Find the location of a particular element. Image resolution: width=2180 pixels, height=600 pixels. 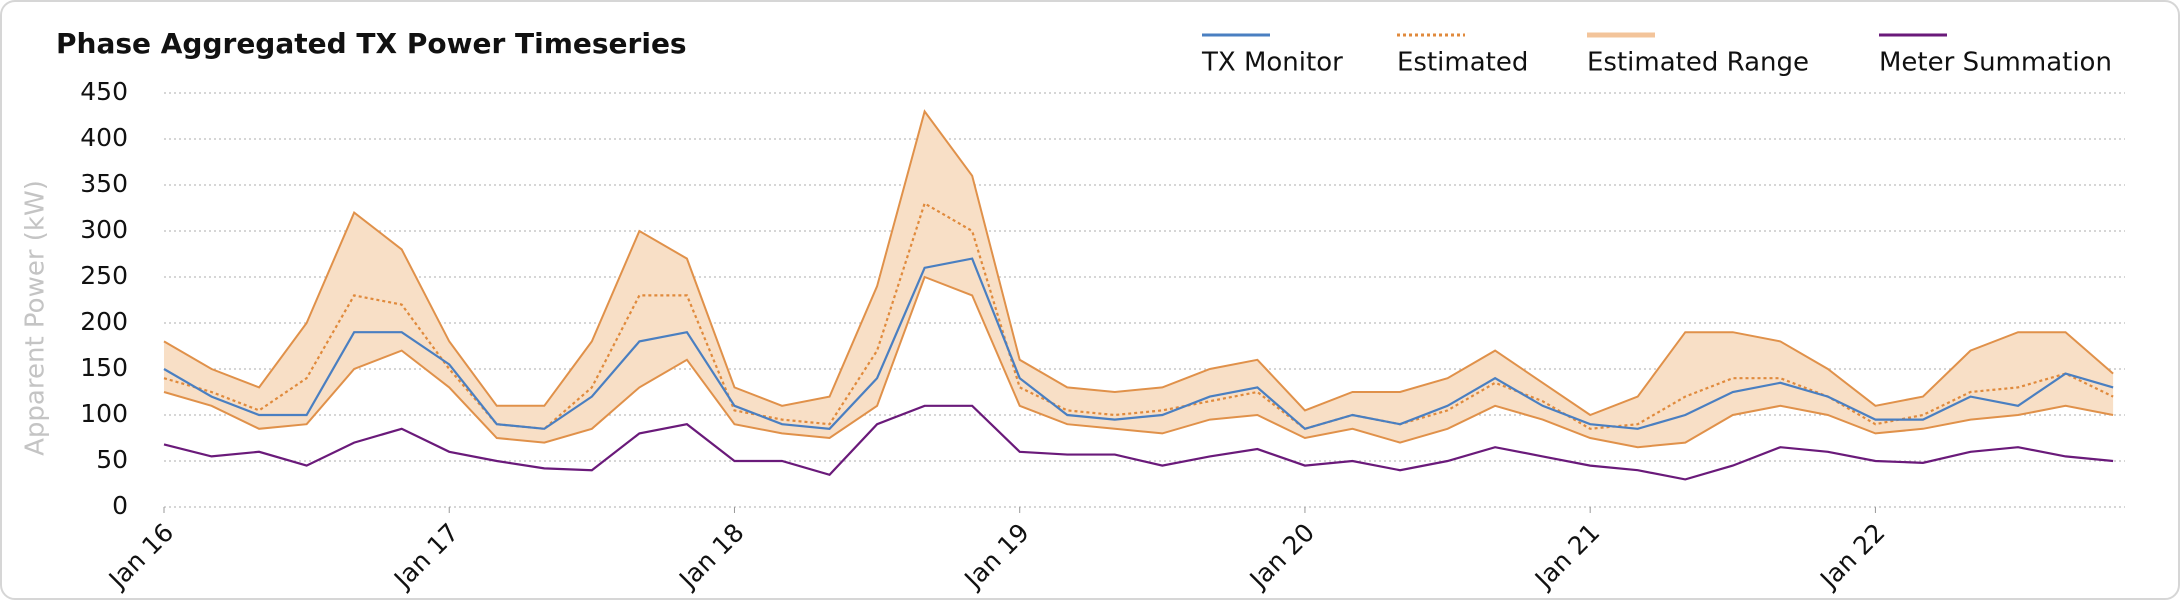

y-tick-label: 400 is located at coordinates (104, 137).